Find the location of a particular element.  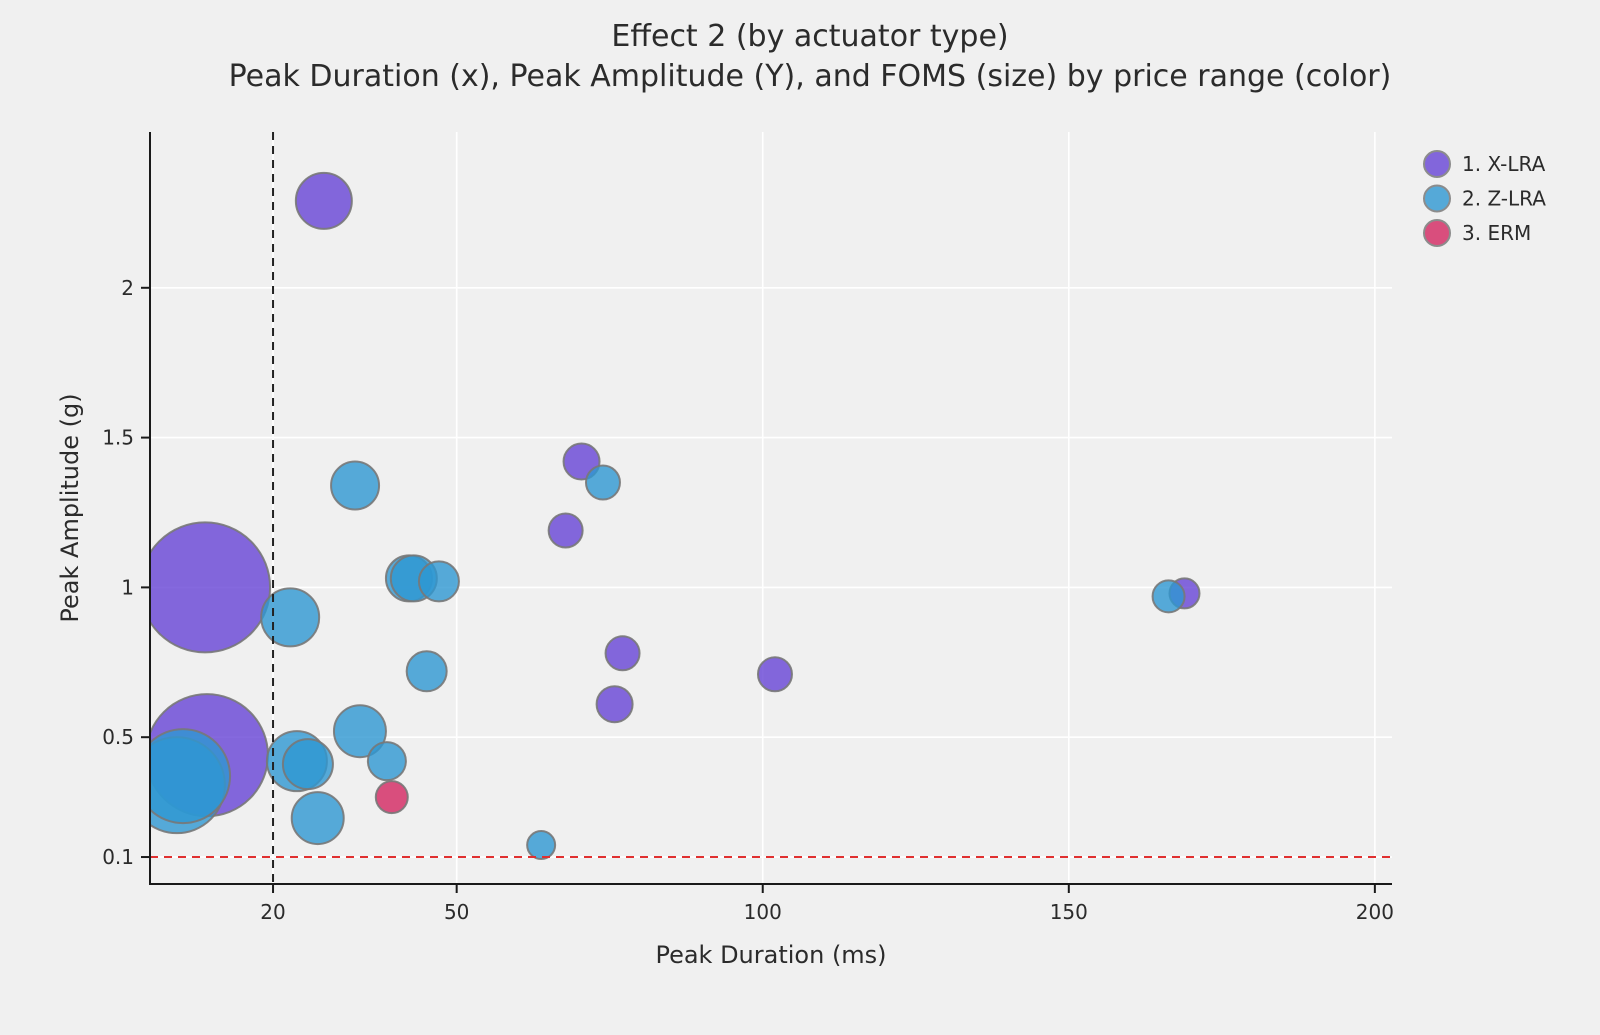

y-tick-label: 1.5 is located at coordinates (118, 438).